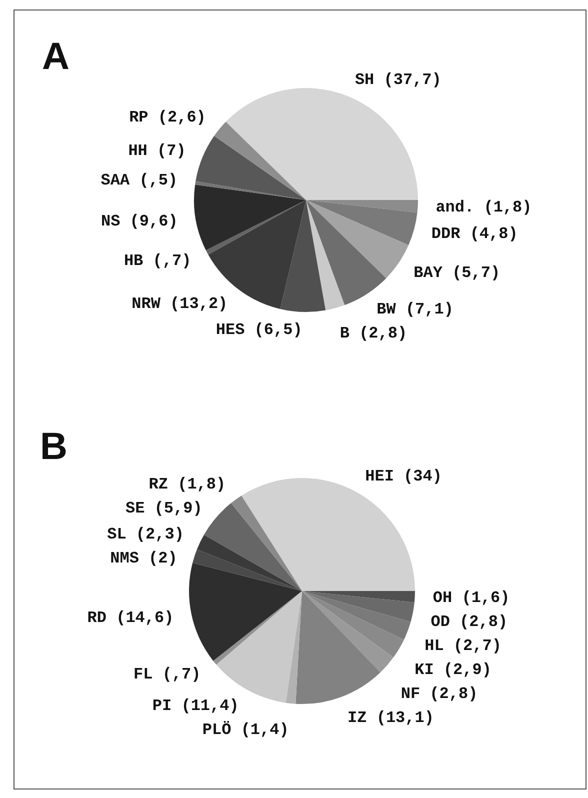  I want to click on slice-label: OH (1,6), so click(471, 597).